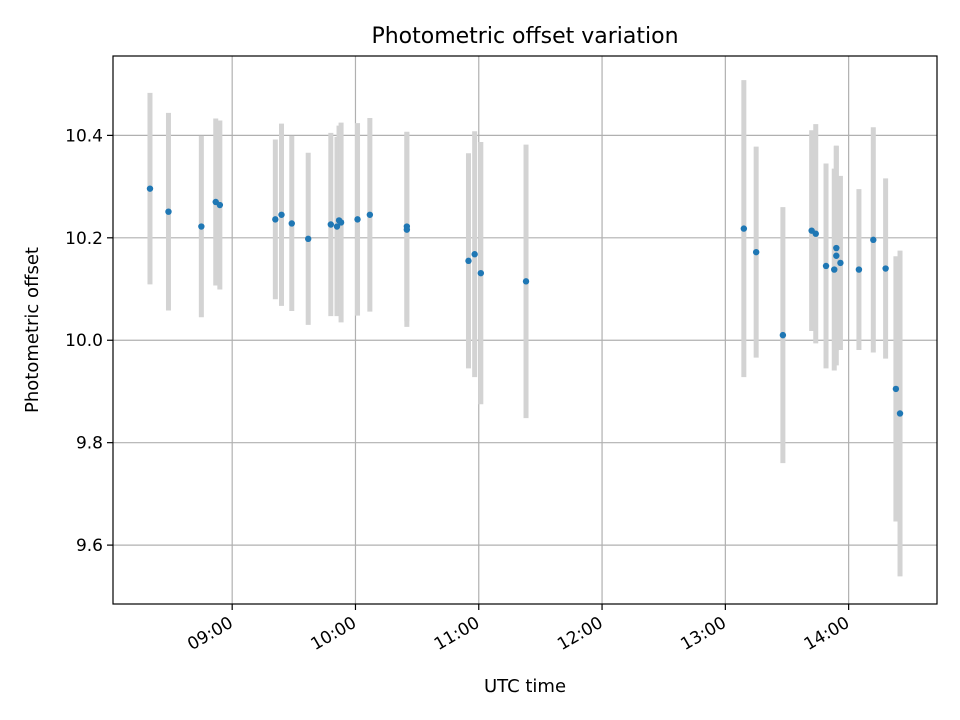  What do you see at coordinates (524, 36) in the screenshot?
I see `chart-title: Photometric offset variation` at bounding box center [524, 36].